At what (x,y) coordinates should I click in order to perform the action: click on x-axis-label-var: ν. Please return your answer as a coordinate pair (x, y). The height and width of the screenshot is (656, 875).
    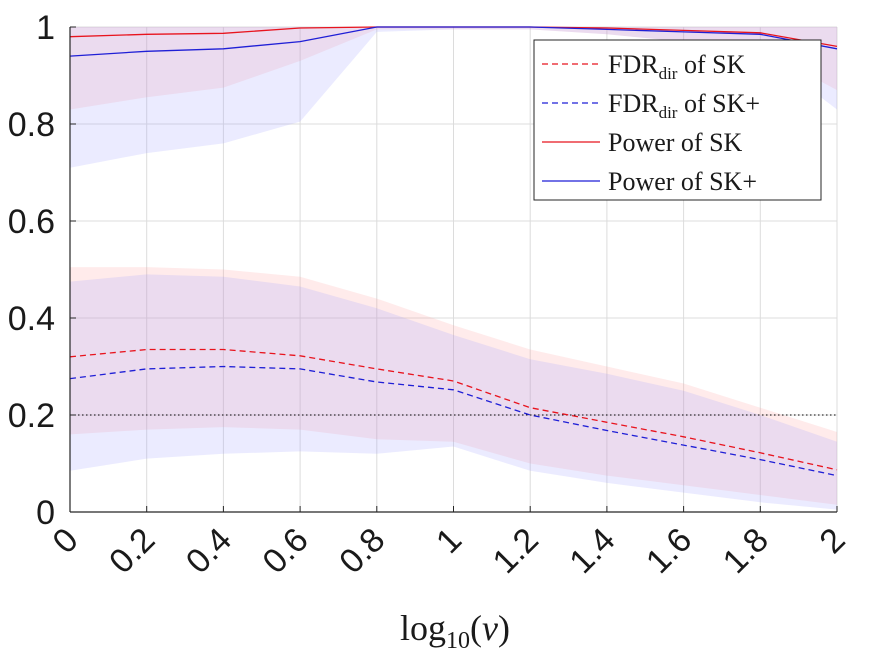
    Looking at the image, I should click on (490, 628).